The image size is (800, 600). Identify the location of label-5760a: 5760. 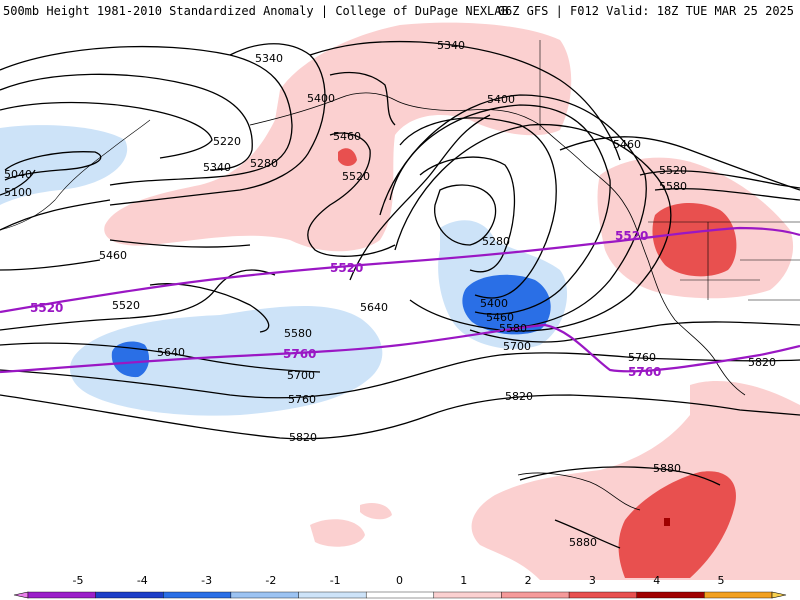
(302, 399).